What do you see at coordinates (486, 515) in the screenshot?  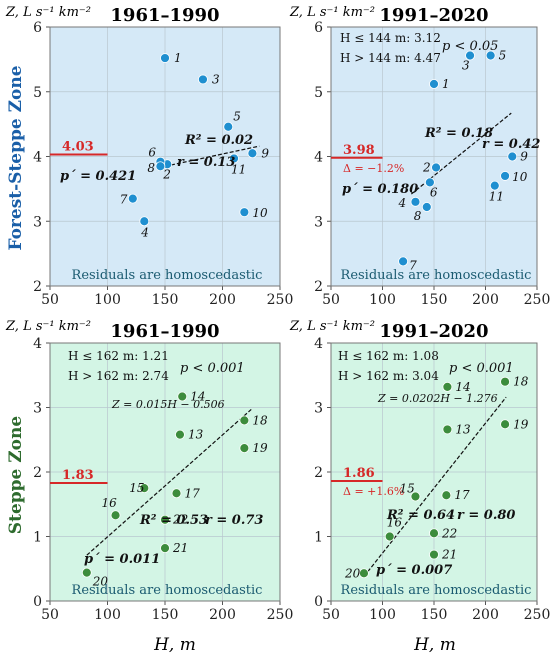 I see `annotation-r: r = 0.80` at bounding box center [486, 515].